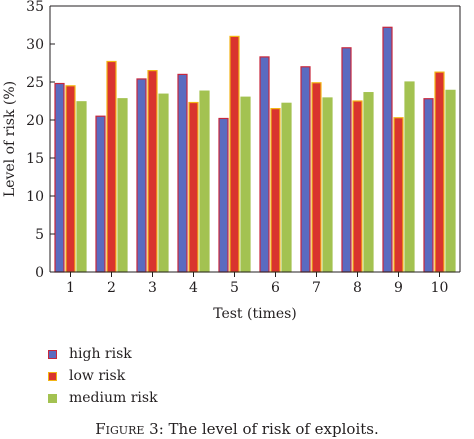 The image size is (474, 439). I want to click on legend: high risk low risk medium risk, so click(103, 376).